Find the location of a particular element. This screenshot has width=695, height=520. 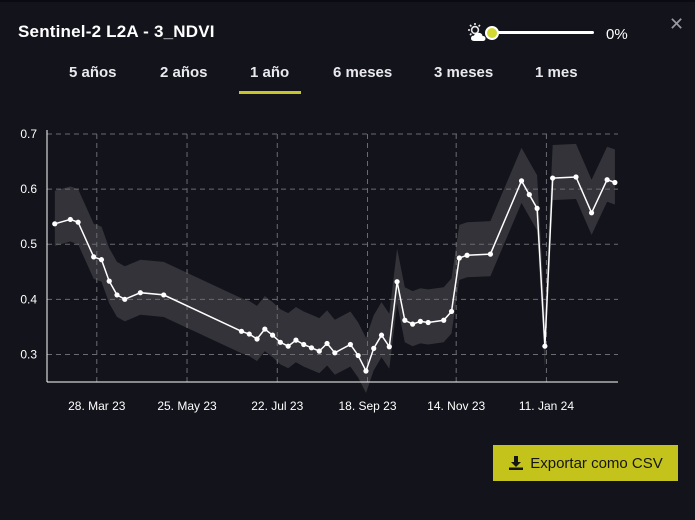

download-icon is located at coordinates (516, 463).